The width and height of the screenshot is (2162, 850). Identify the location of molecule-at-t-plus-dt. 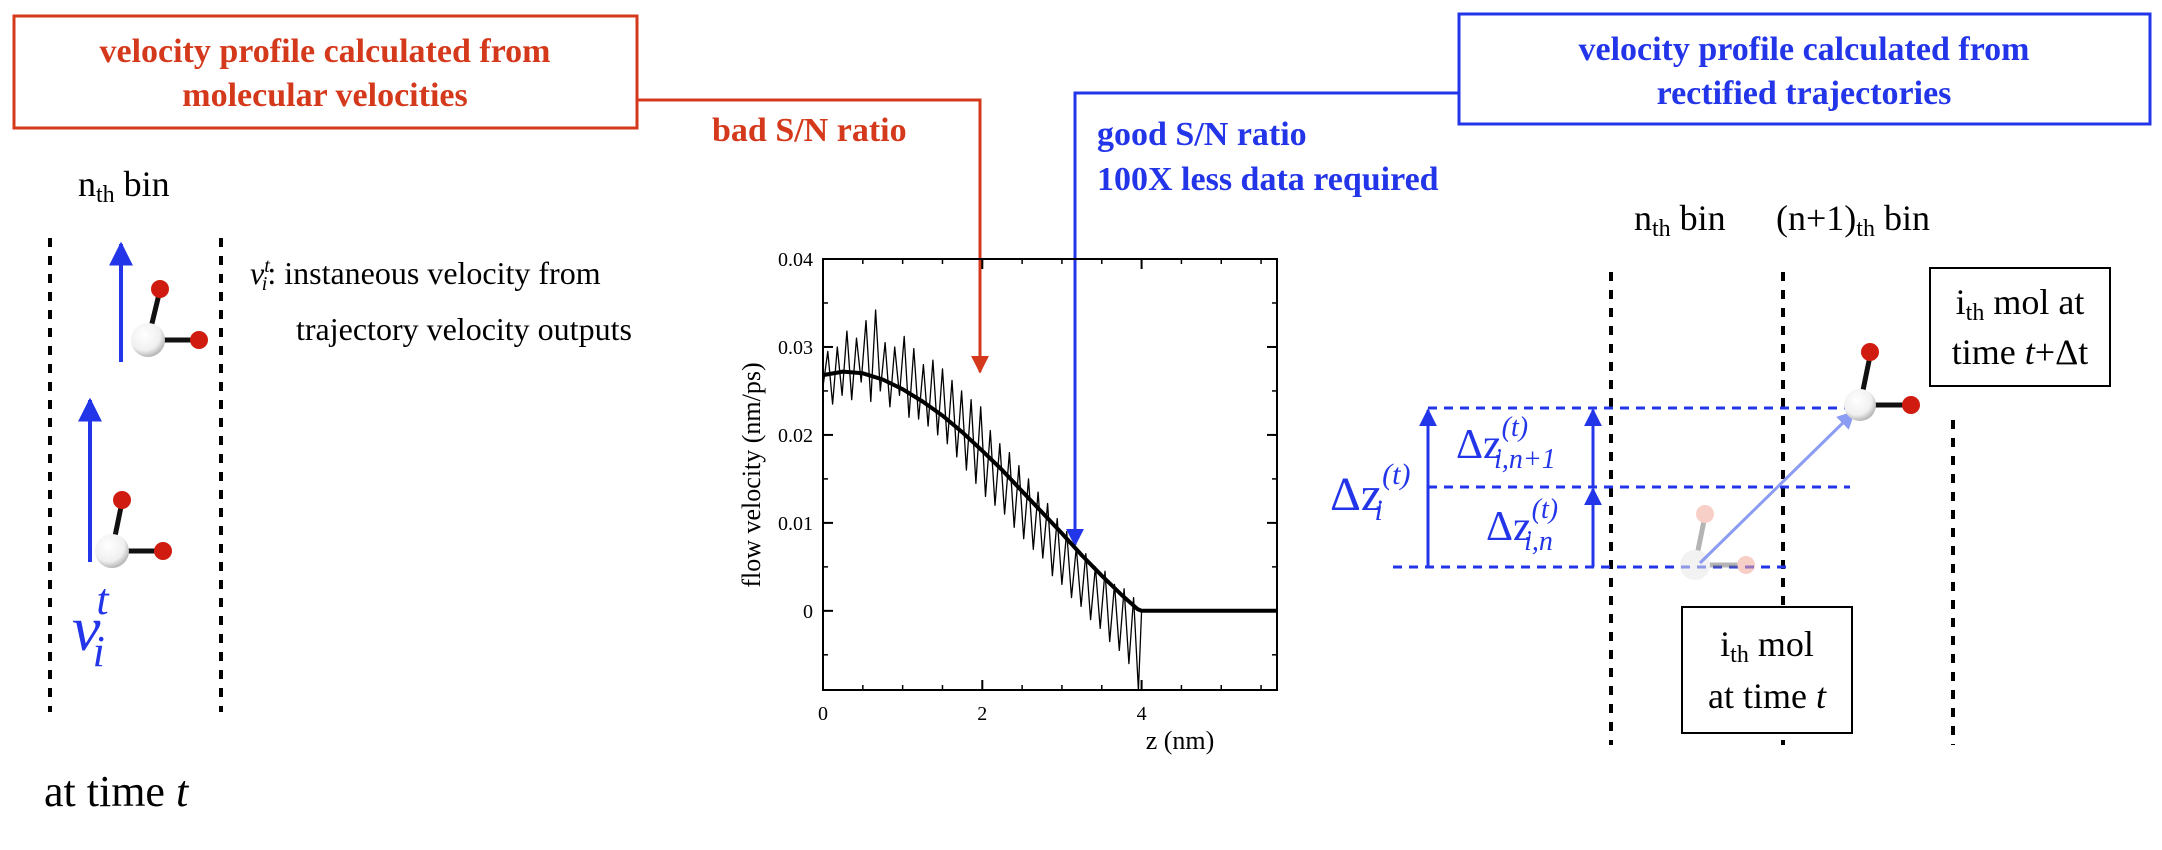
(1882, 382).